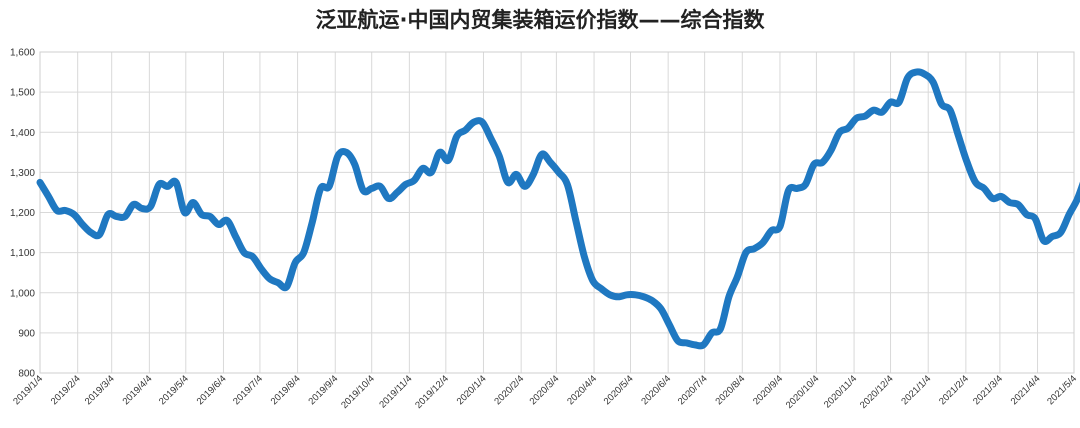 Image resolution: width=1080 pixels, height=428 pixels. I want to click on x-tick-label: 2020/8/4, so click(730, 390).